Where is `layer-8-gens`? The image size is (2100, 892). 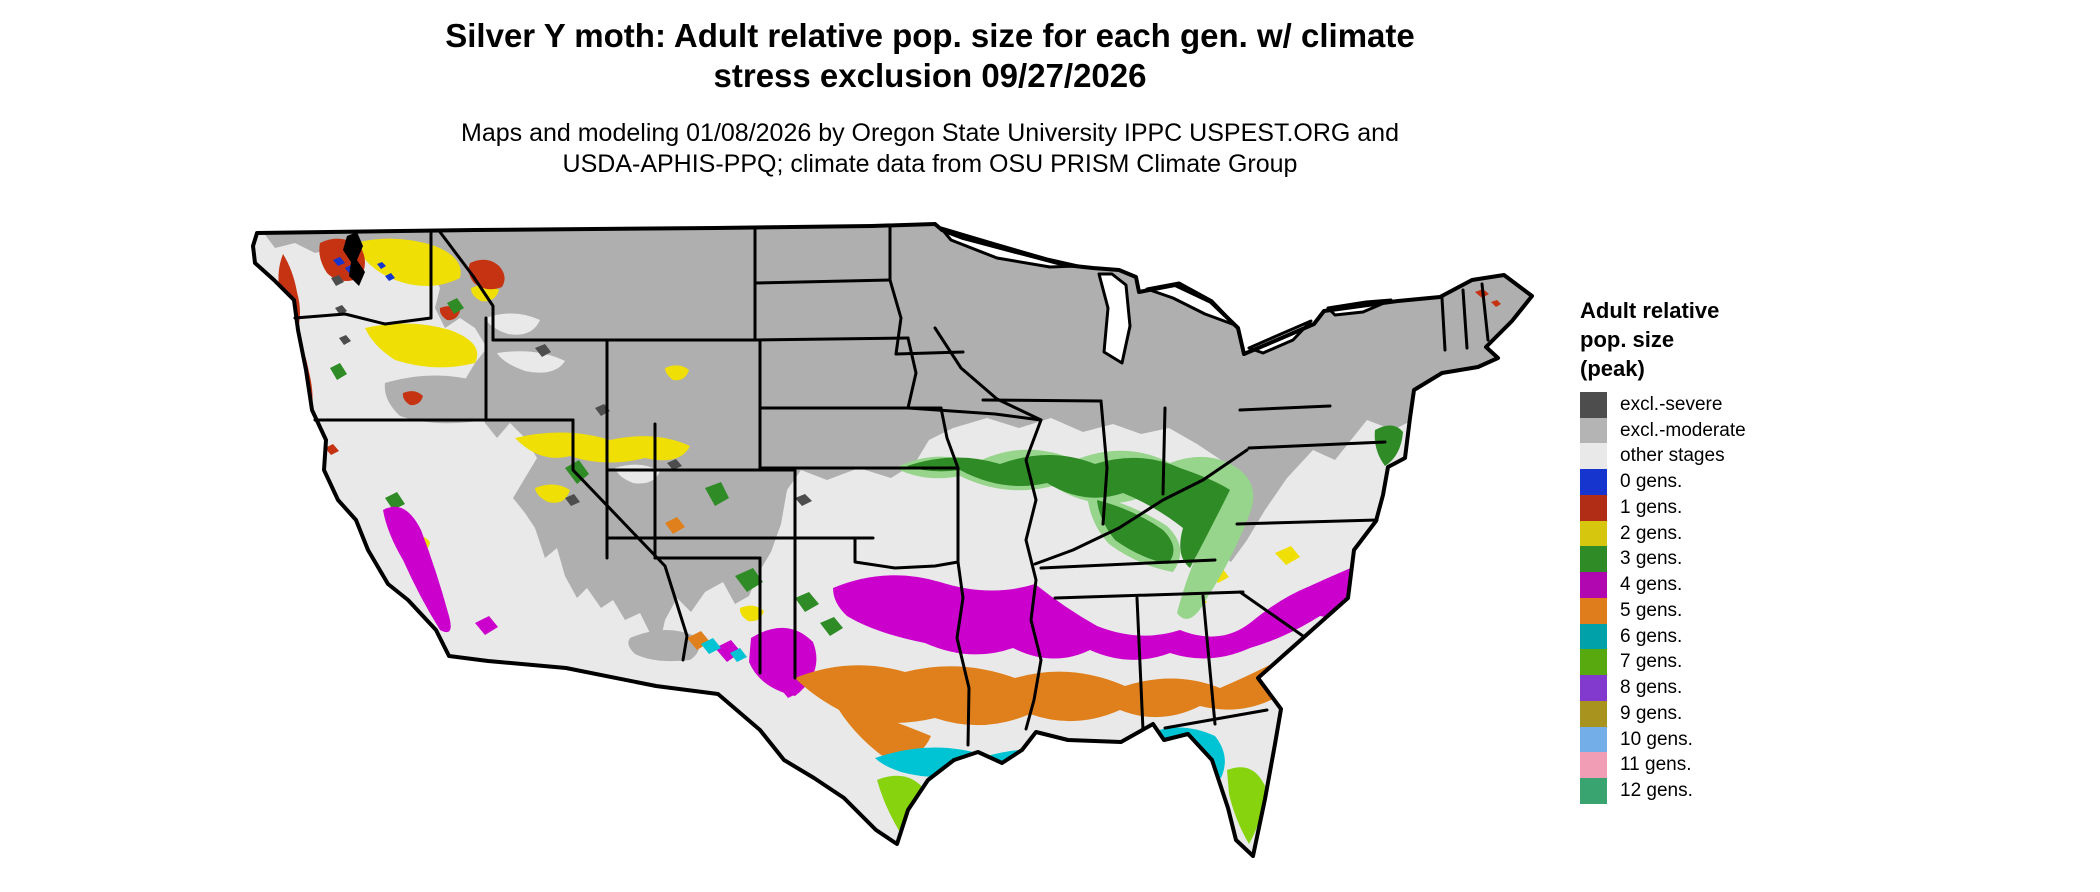
layer-8-gens is located at coordinates (1234, 868).